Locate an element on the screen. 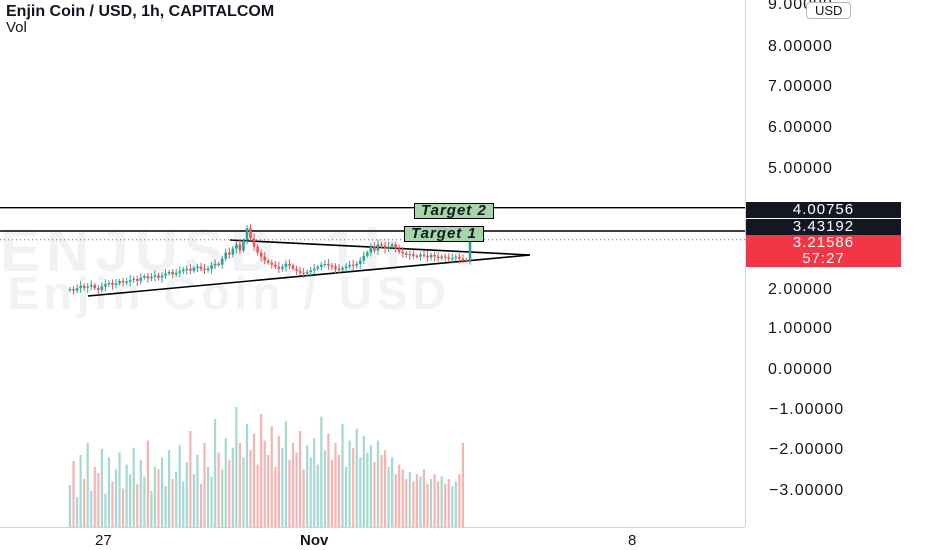 Image resolution: width=932 pixels, height=550 pixels. price-tick: −1.00000 is located at coordinates (807, 409).